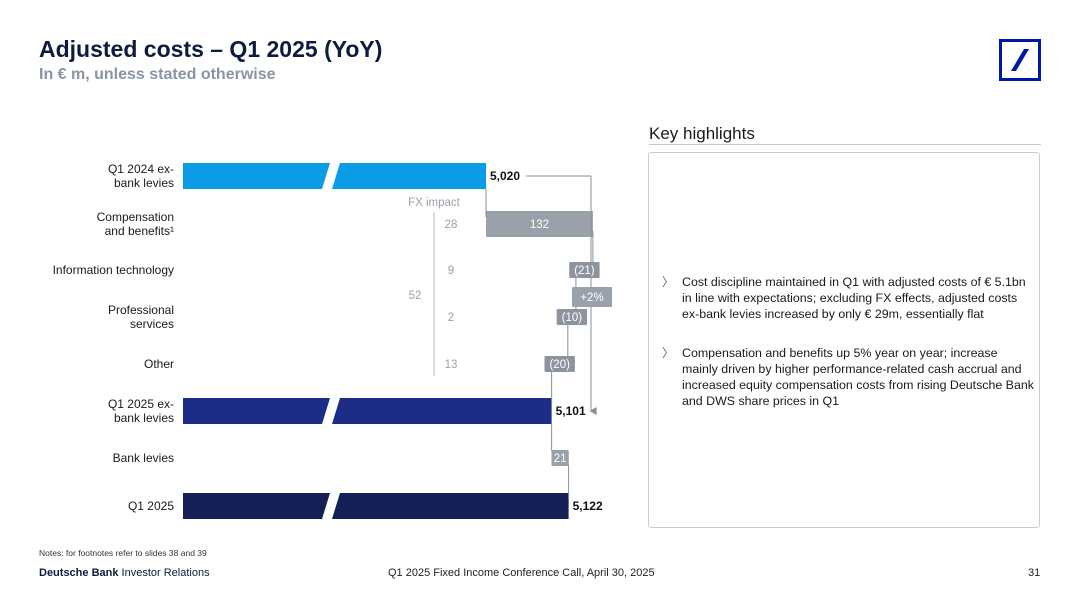 The width and height of the screenshot is (1080, 607). I want to click on category-label: Q1 2024 ex-, so click(141, 169).